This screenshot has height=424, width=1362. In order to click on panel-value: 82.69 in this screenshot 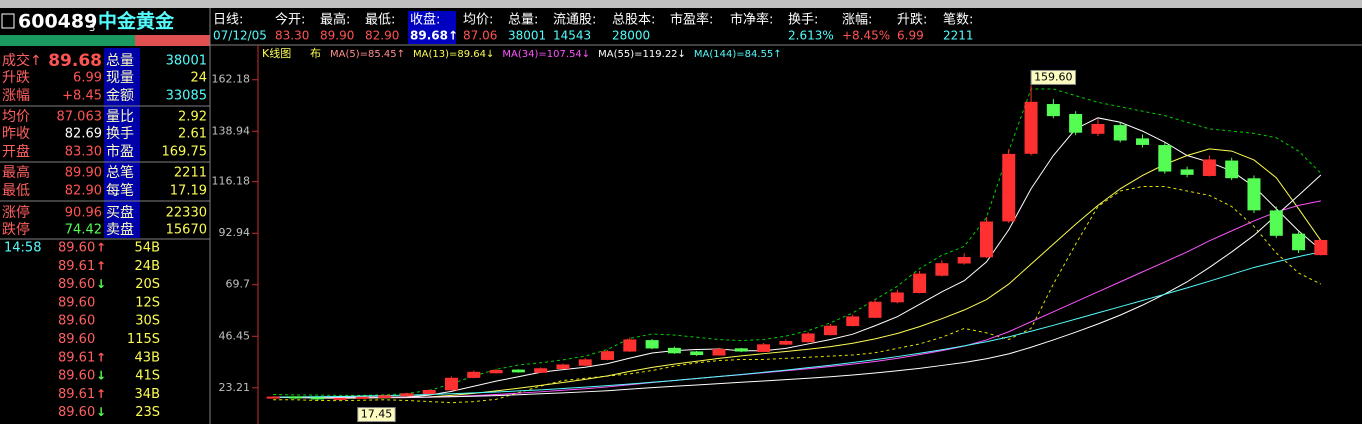, I will do `click(83, 134)`.